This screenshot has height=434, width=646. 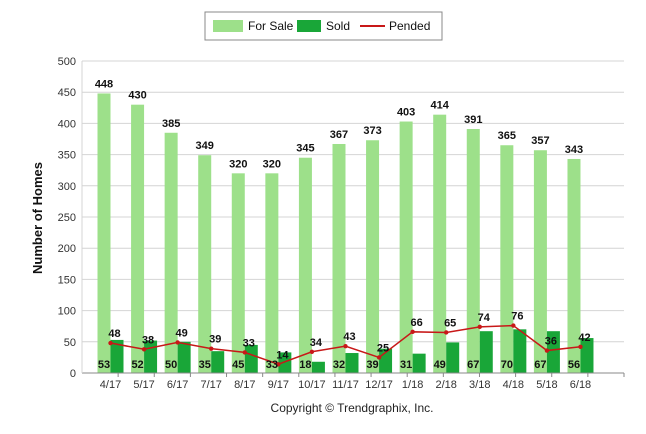 I want to click on x-tick-label: 5/17, so click(x=143, y=385).